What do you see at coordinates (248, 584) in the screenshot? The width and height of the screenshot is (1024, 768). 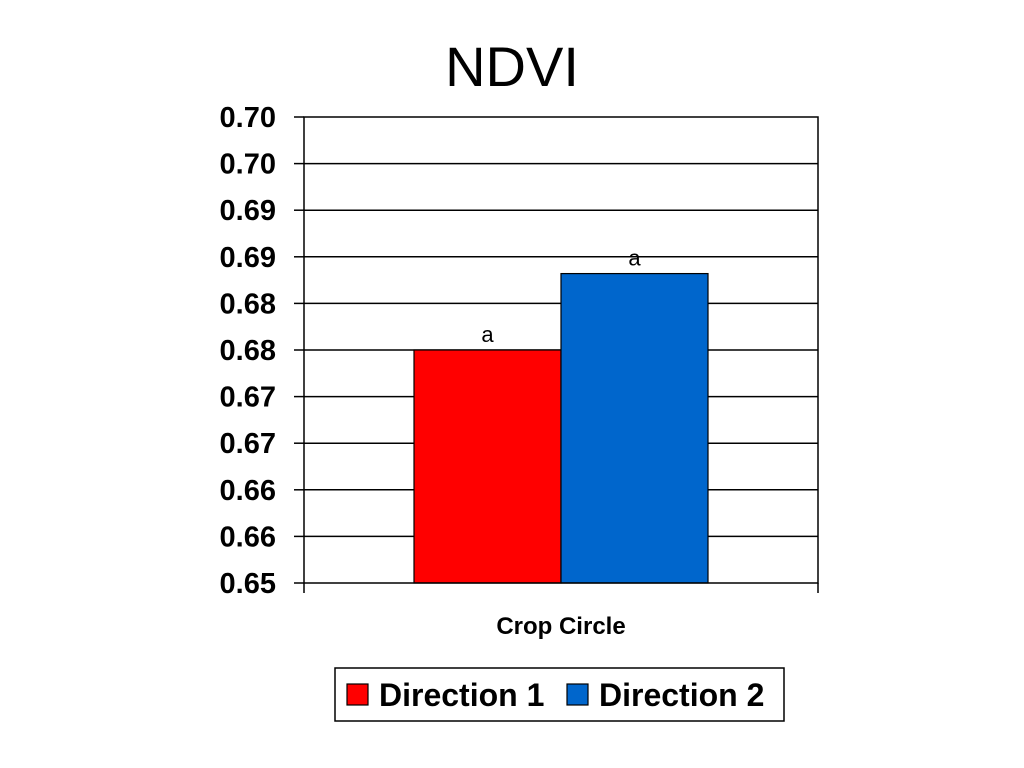 I see `y-tick-label: 0.65` at bounding box center [248, 584].